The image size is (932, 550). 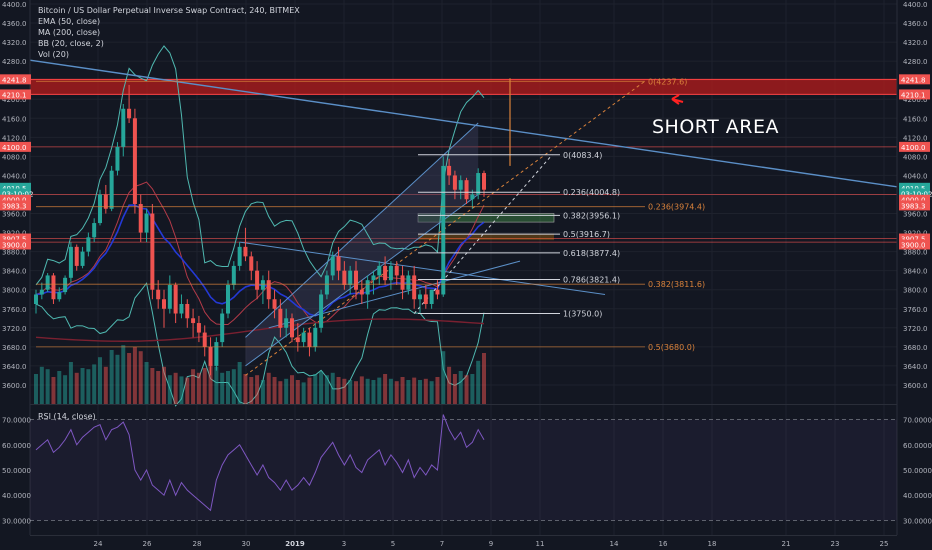 I want to click on fib-white-label: 0.618(3877.4), so click(x=591, y=253).